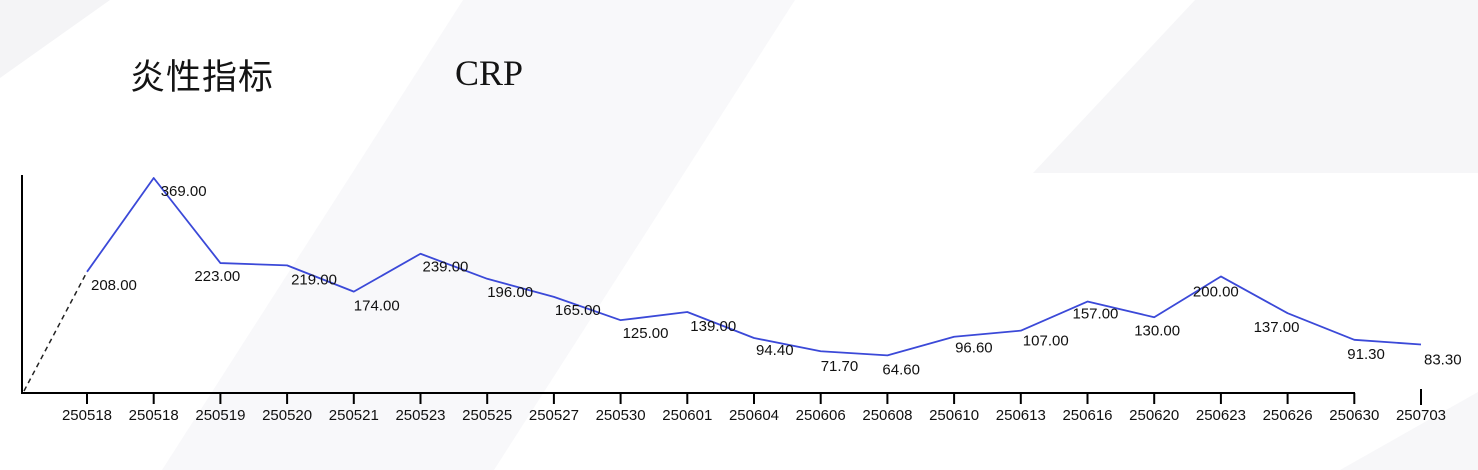  Describe the element at coordinates (1216, 291) in the screenshot. I see `data-point-label: 200.00` at that location.